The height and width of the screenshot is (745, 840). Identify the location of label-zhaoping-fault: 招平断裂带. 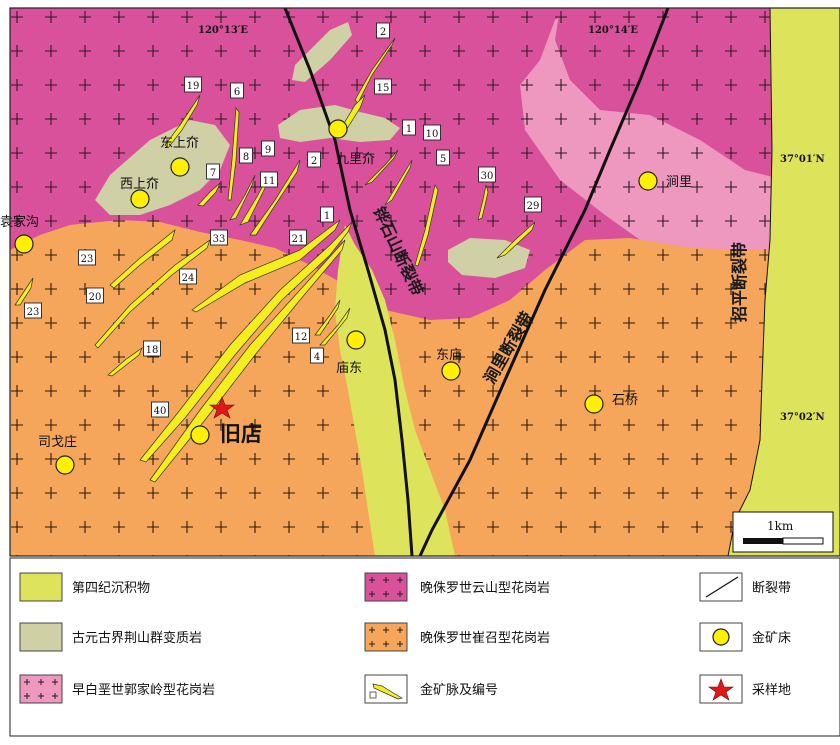
(739, 282).